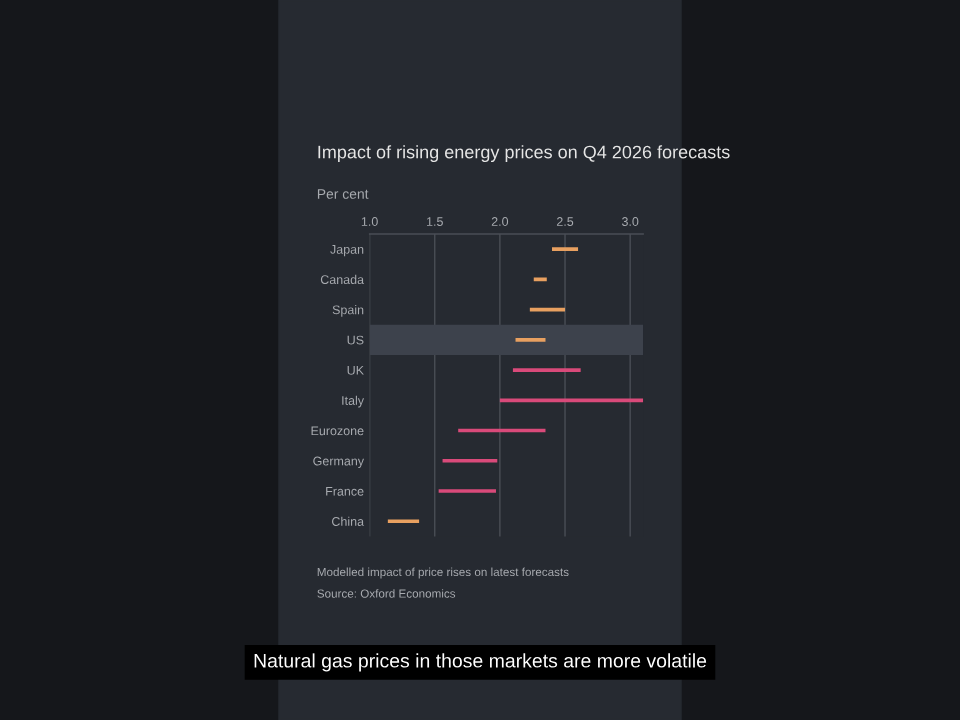  What do you see at coordinates (480, 662) in the screenshot?
I see `text: Natural gas prices in those markets are more volatile` at bounding box center [480, 662].